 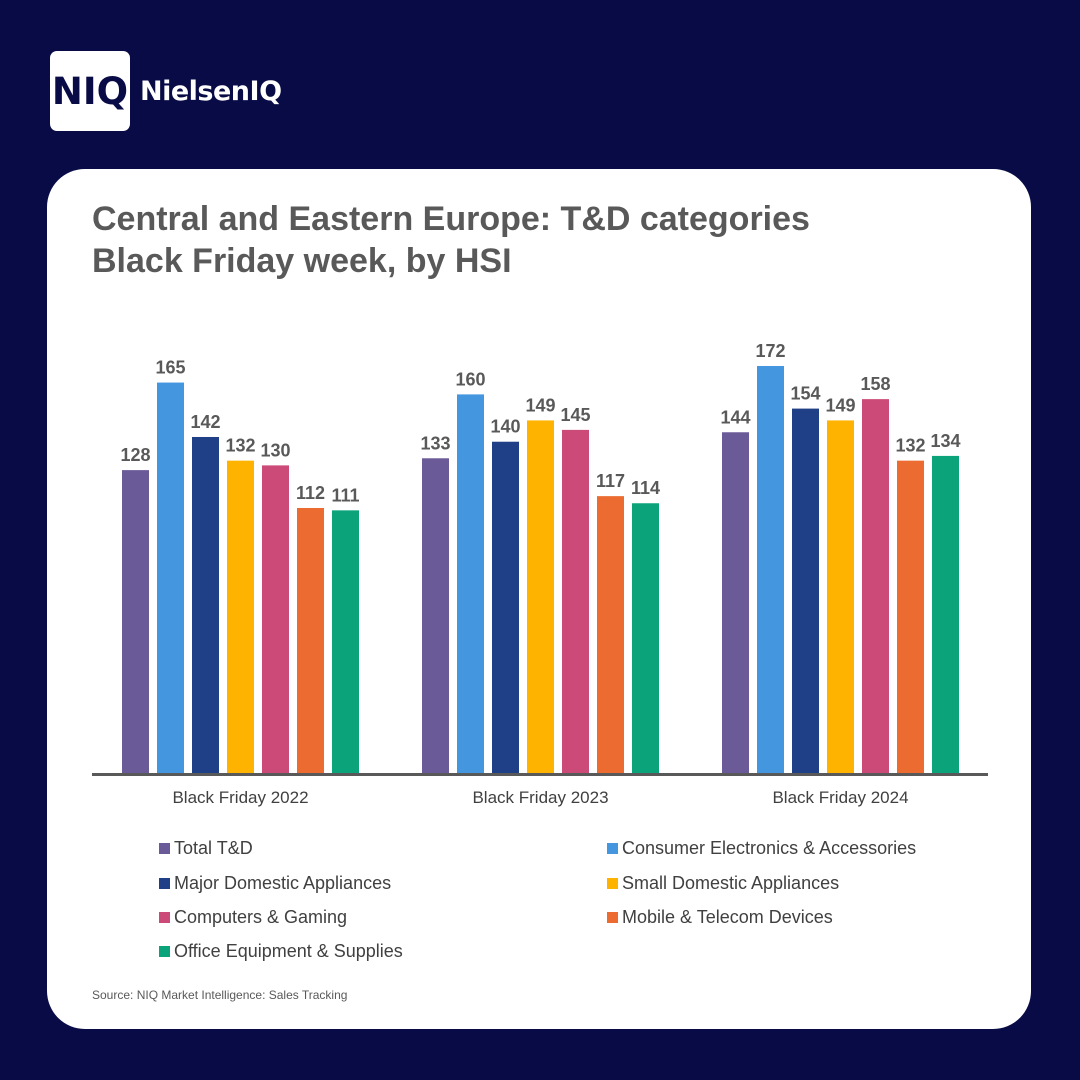 What do you see at coordinates (288, 951) in the screenshot?
I see `legend-label: Office Equipment & Supplies` at bounding box center [288, 951].